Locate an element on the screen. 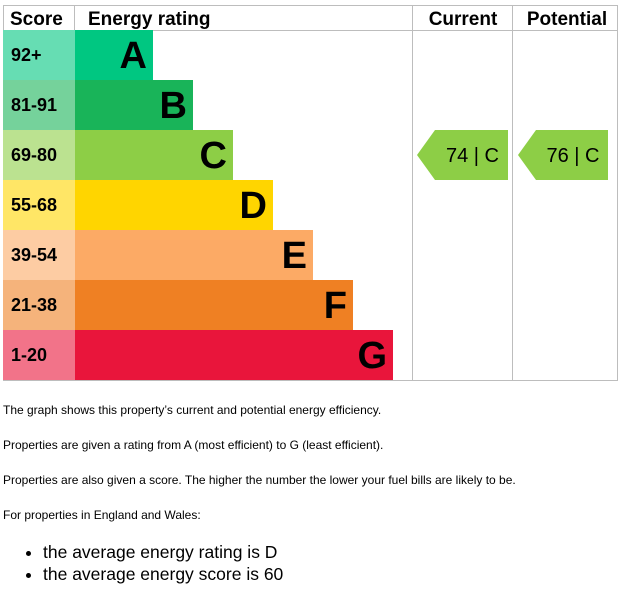 The width and height of the screenshot is (625, 606). score-cell-d is located at coordinates (39, 205).